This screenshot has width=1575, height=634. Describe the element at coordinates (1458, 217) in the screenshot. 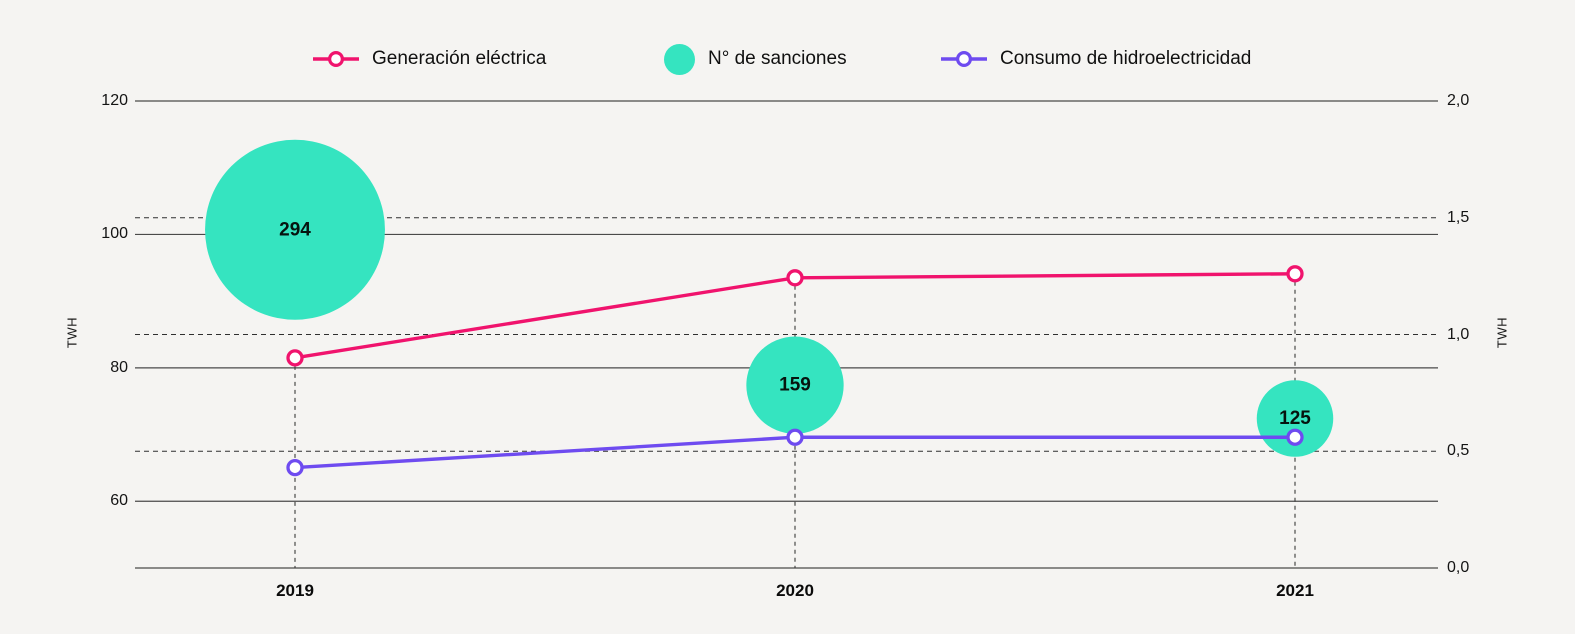

I see `right-axis-tick-1-5: 1,5` at that location.